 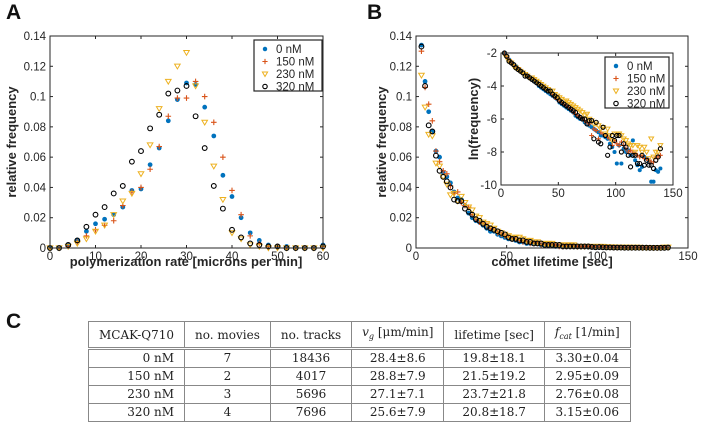 What do you see at coordinates (50, 257) in the screenshot?
I see `chart-a-xtick-label: 0` at bounding box center [50, 257].